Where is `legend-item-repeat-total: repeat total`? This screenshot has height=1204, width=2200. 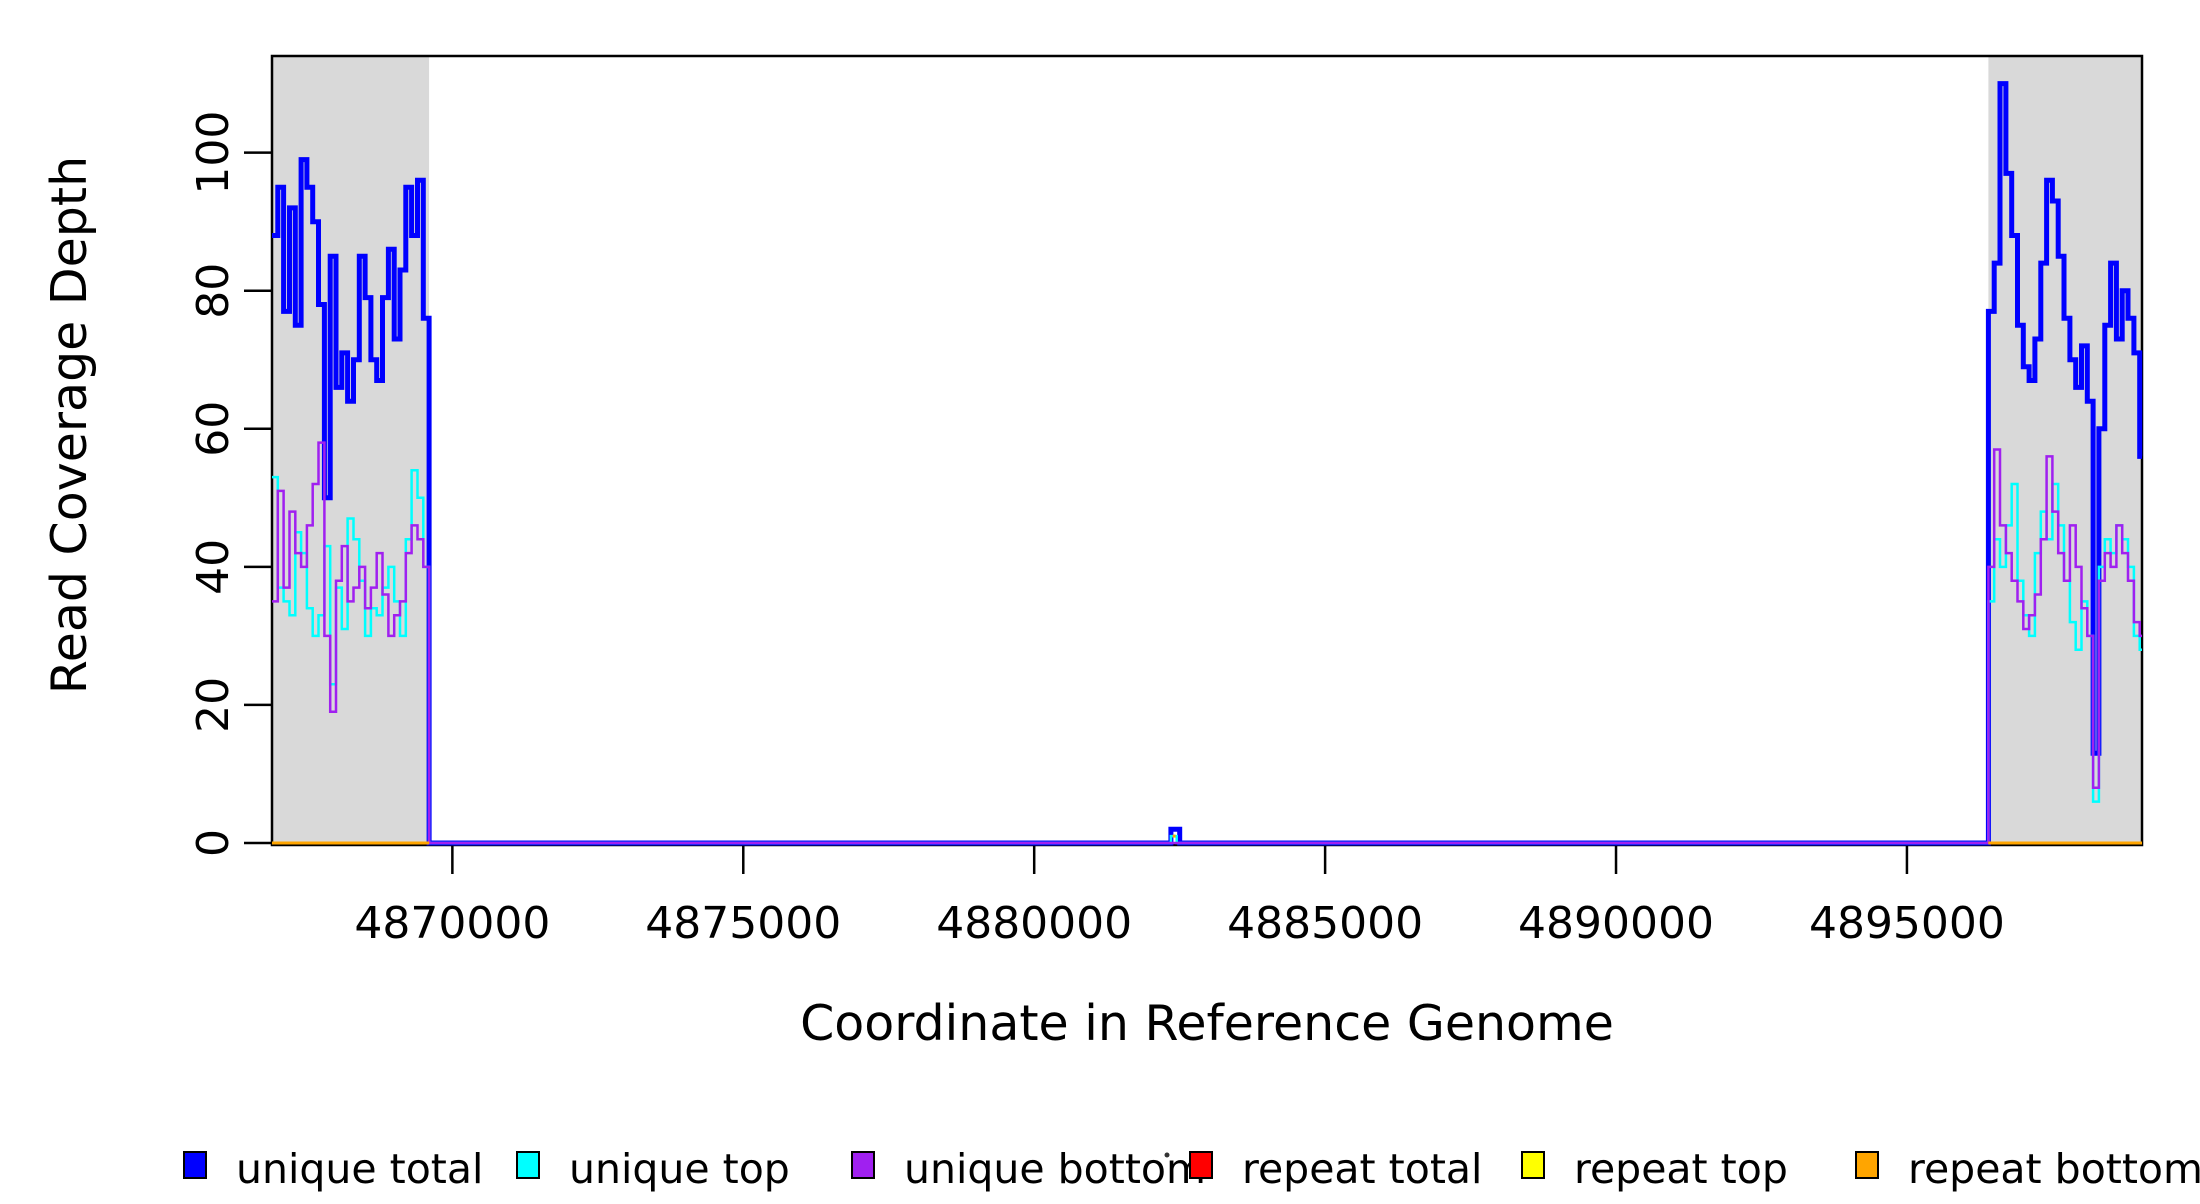
legend-item-repeat-total: repeat total is located at coordinates (1335, 1169).